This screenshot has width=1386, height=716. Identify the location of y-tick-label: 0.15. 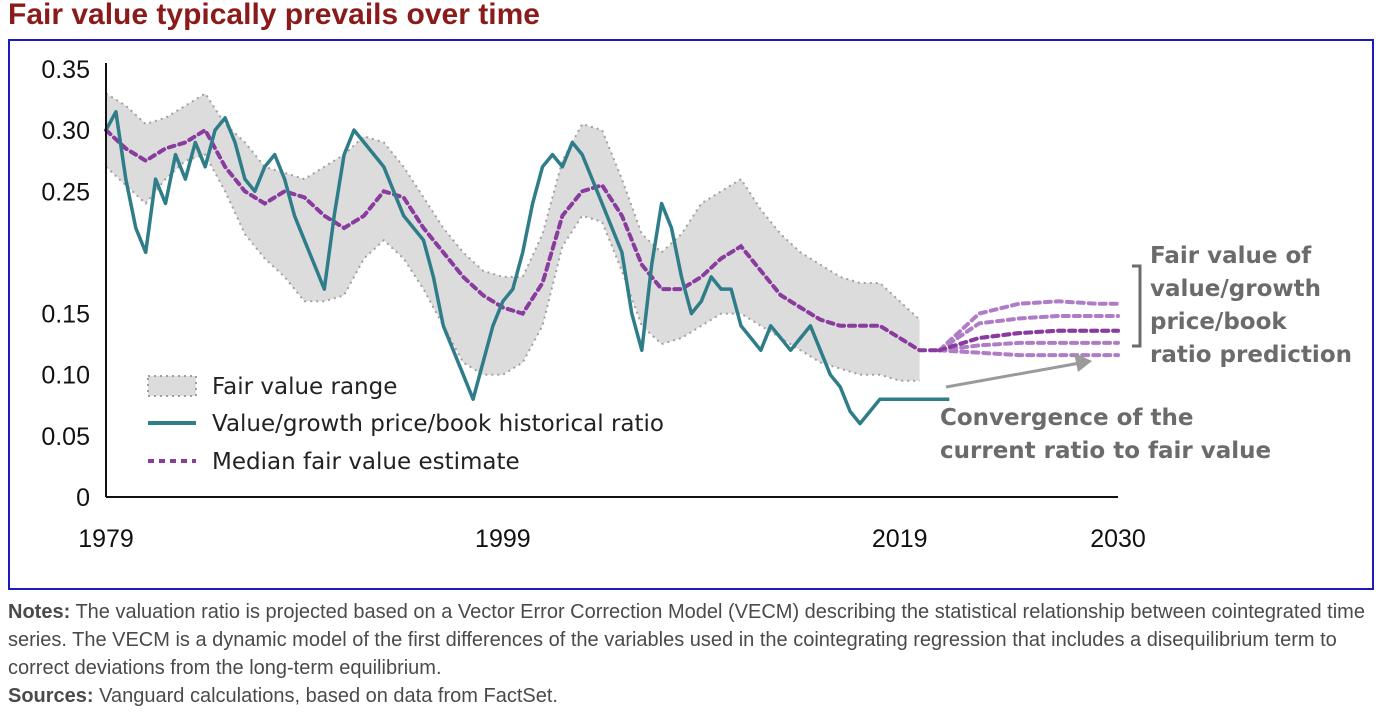
(65, 315).